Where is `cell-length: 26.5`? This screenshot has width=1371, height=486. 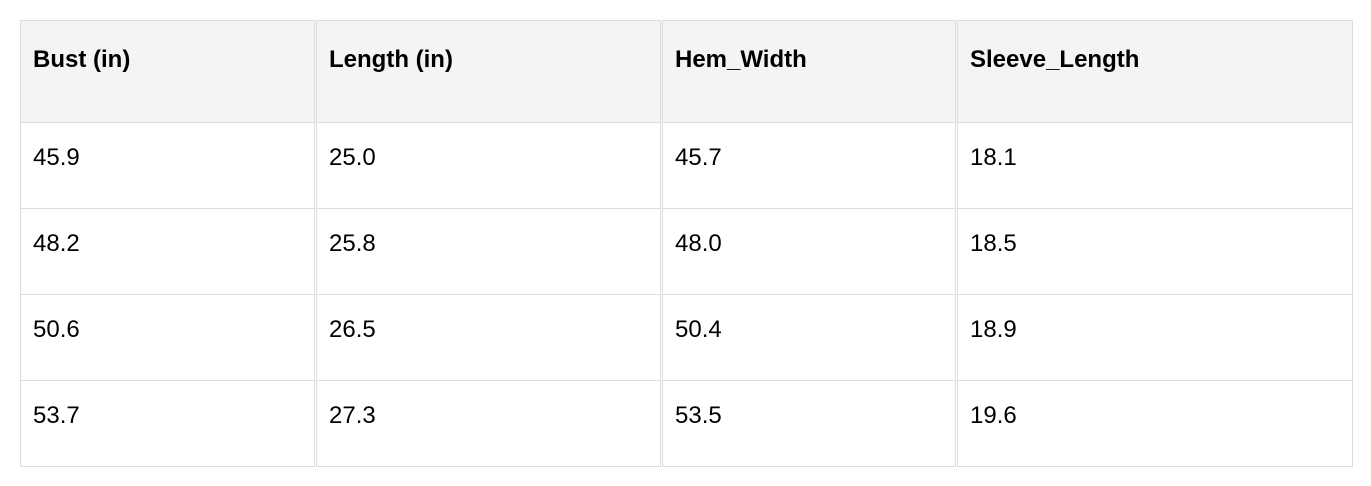
cell-length: 26.5 is located at coordinates (488, 337).